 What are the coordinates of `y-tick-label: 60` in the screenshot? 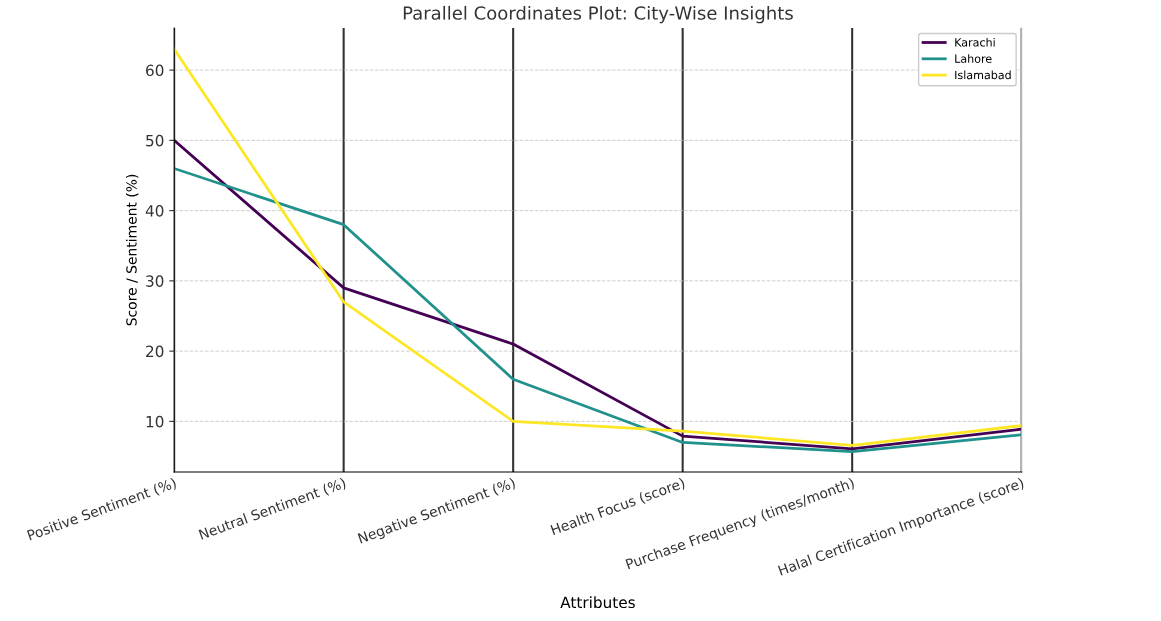 It's located at (155, 70).